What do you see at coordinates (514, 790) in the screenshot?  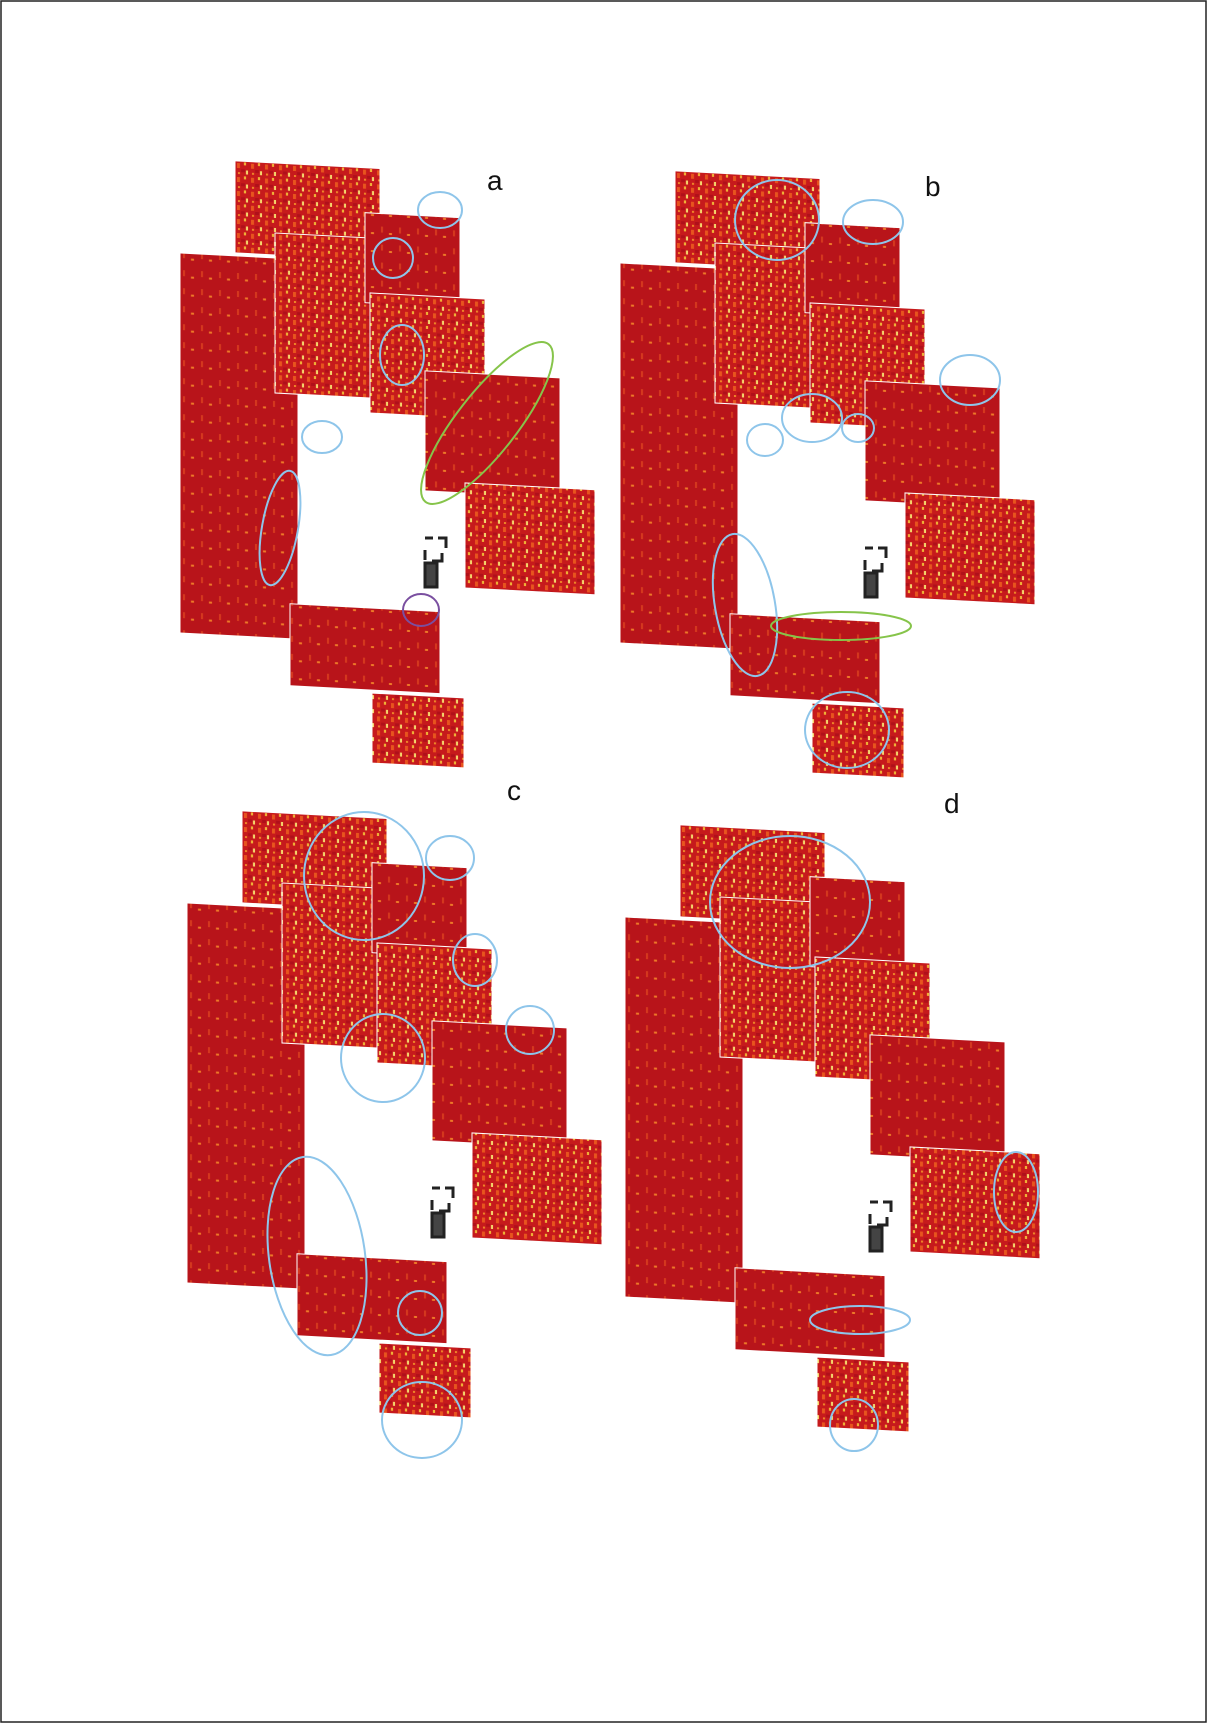 I see `panel-label: c` at bounding box center [514, 790].